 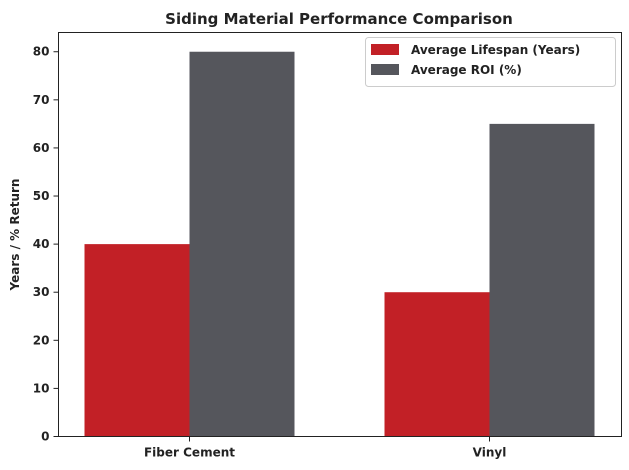 What do you see at coordinates (41, 52) in the screenshot?
I see `y-tick-label: 80` at bounding box center [41, 52].